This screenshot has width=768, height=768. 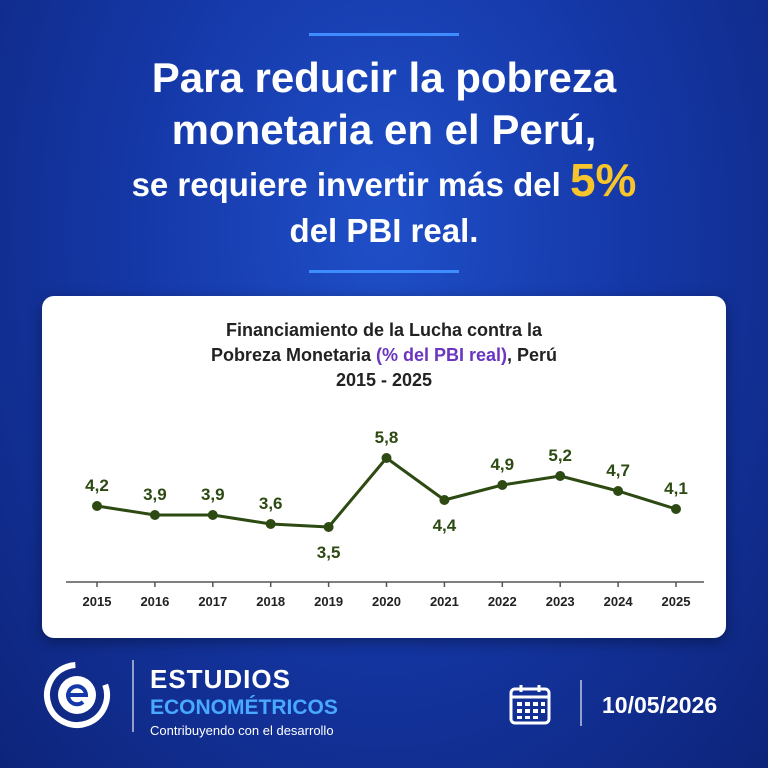 I want to click on x-tick-label: 2016, so click(x=154, y=601).